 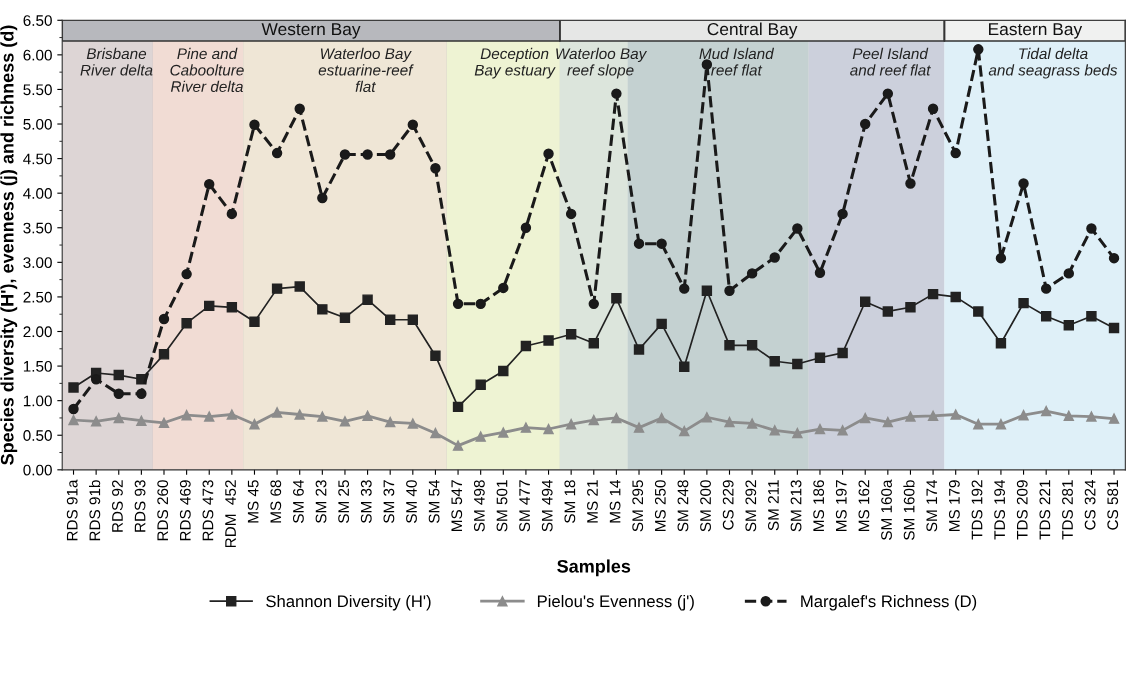 I want to click on x-tick-label: RDS 91b, so click(x=95, y=510).